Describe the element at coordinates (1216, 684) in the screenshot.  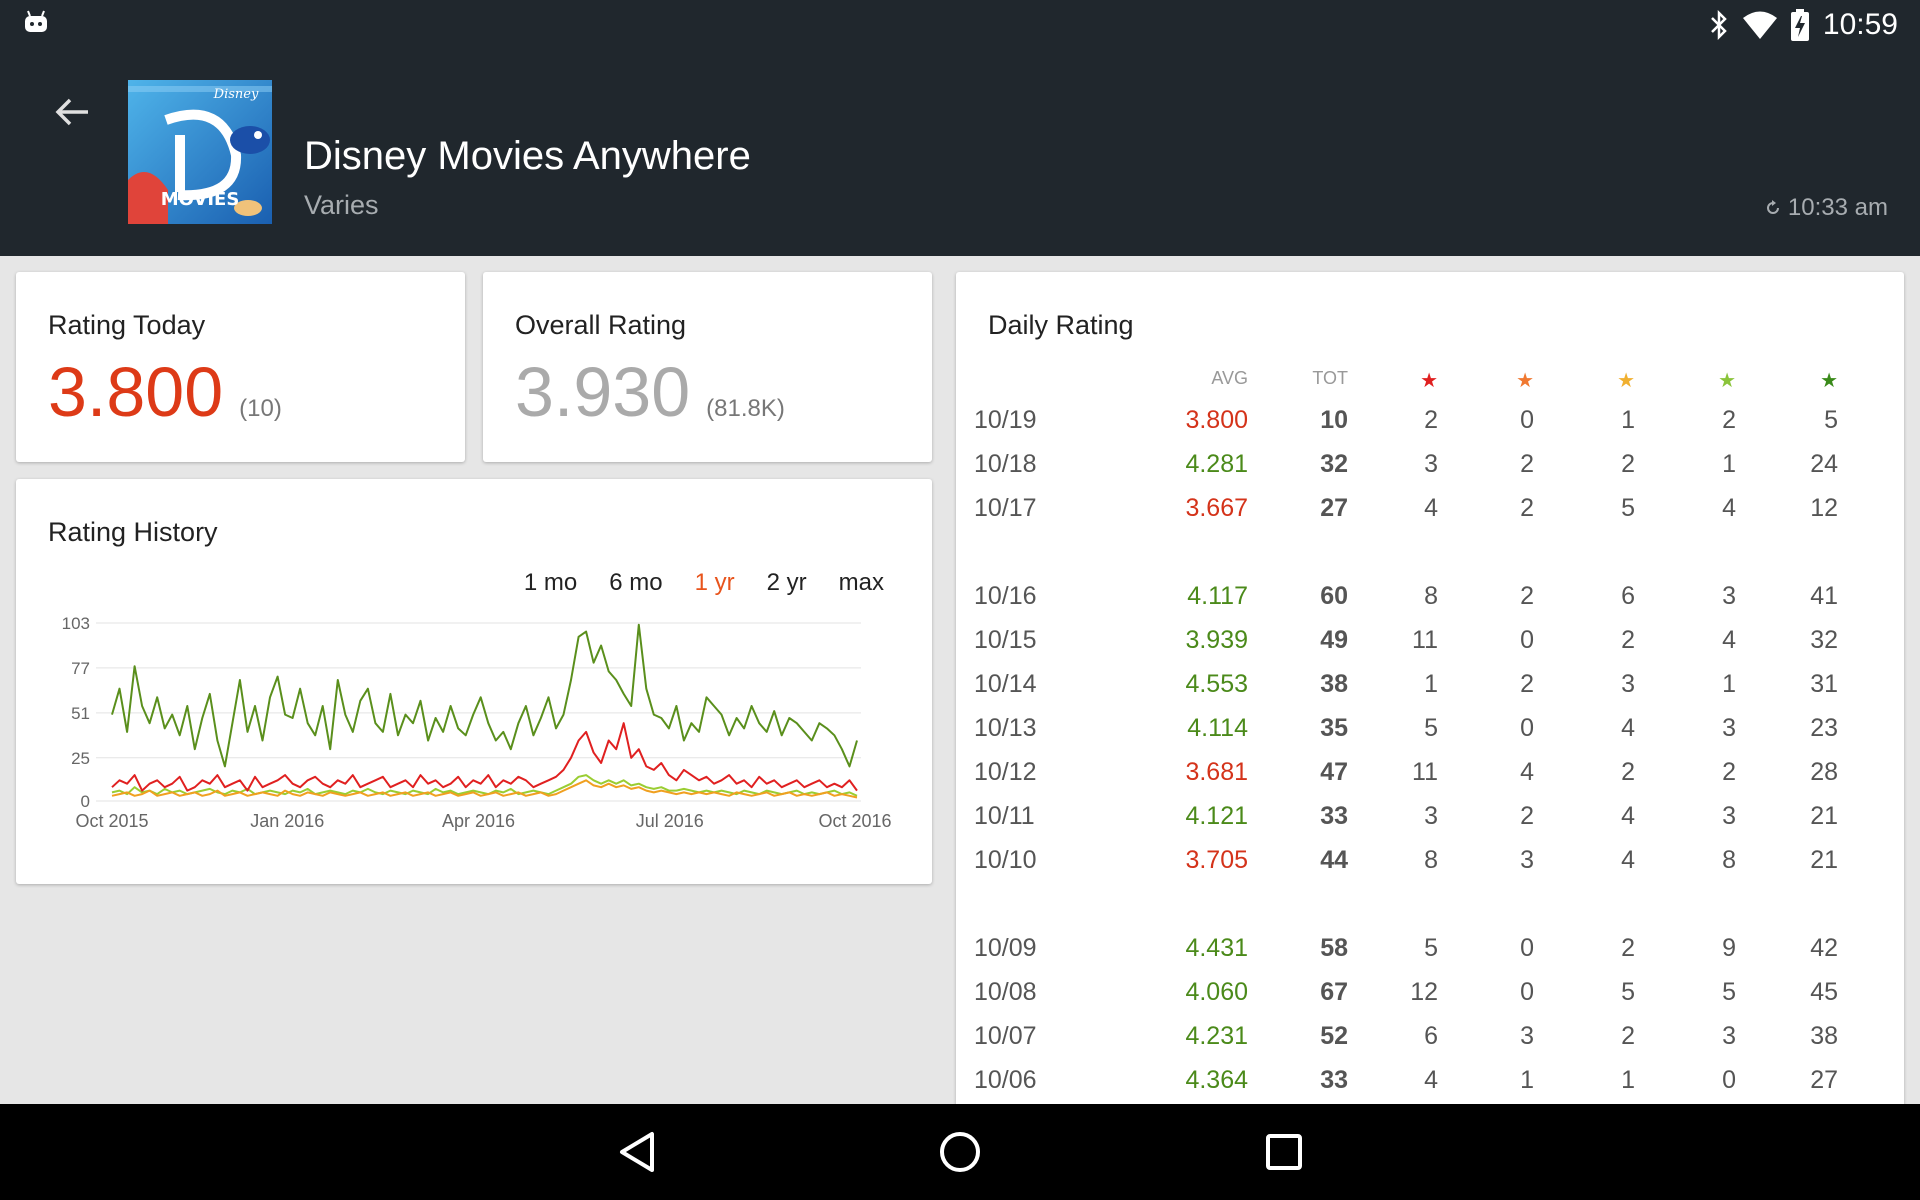
I see `cell-avg: 4.553` at that location.